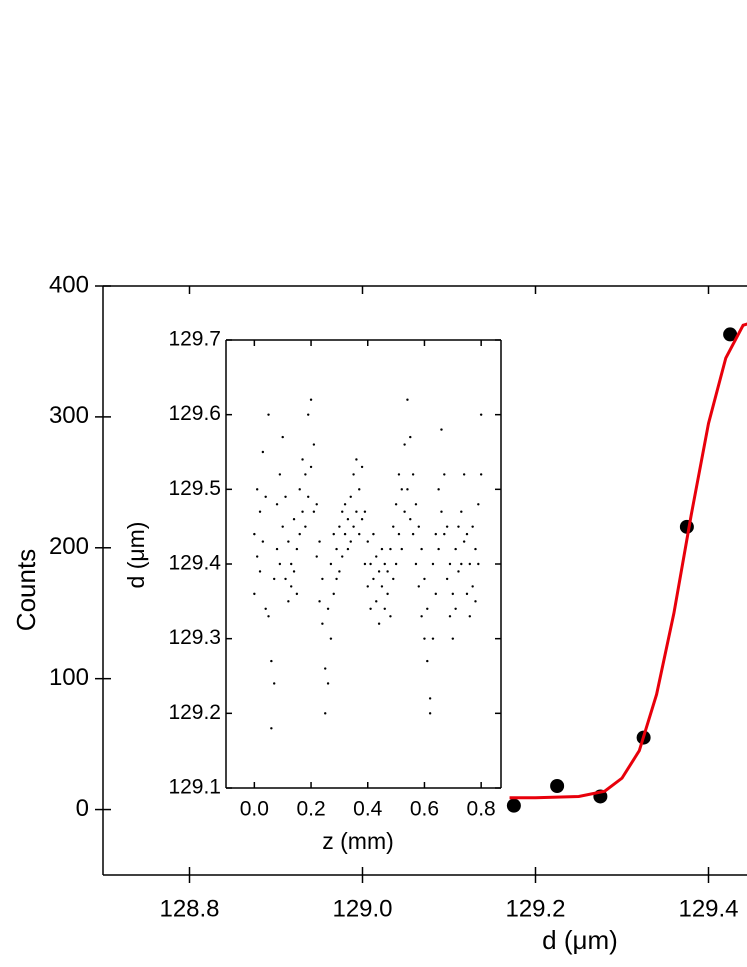 This screenshot has width=747, height=967. I want to click on y-tick-label: 129.6, so click(194, 413).